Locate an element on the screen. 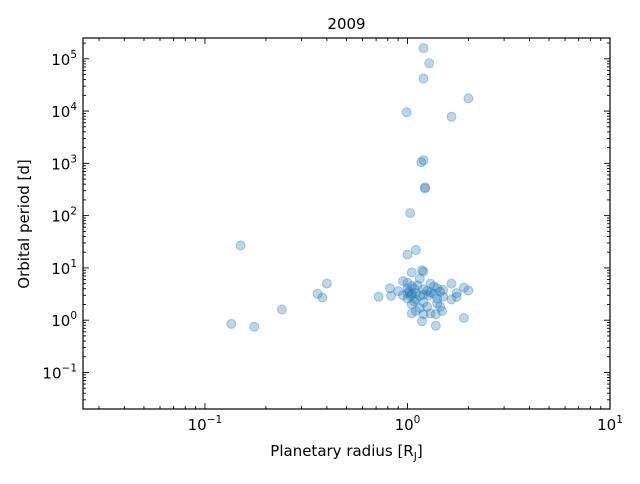 The height and width of the screenshot is (484, 640). chart-title: 2009 is located at coordinates (346, 24).